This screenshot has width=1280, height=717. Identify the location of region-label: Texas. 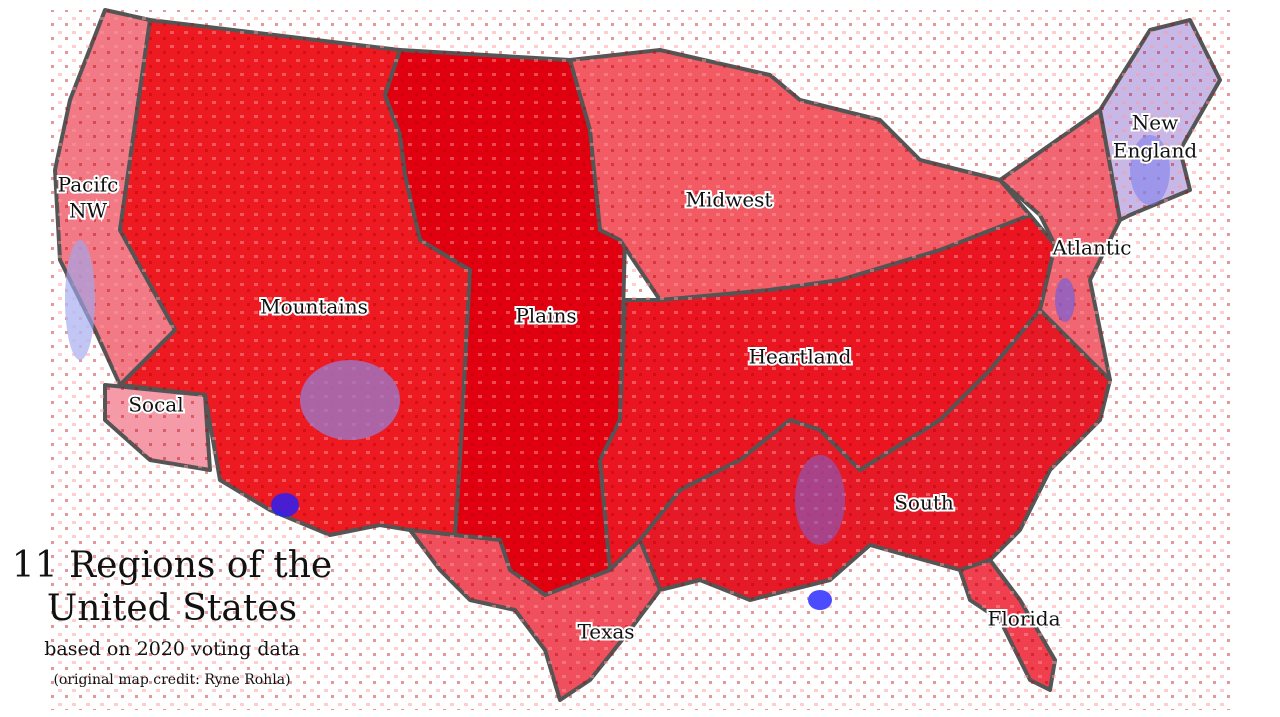
(605, 632).